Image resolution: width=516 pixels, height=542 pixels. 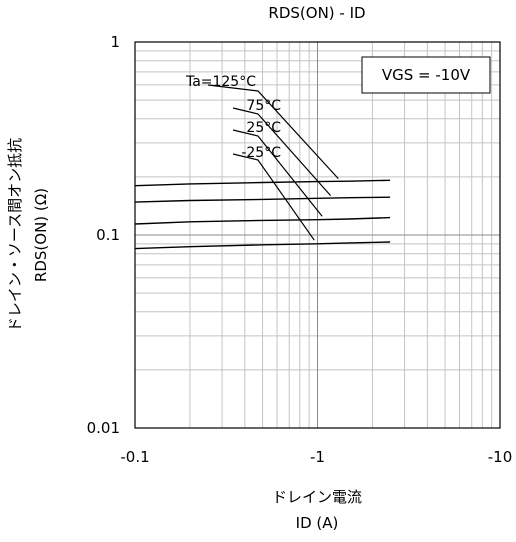 I want to click on series-layer, so click(x=262, y=214).